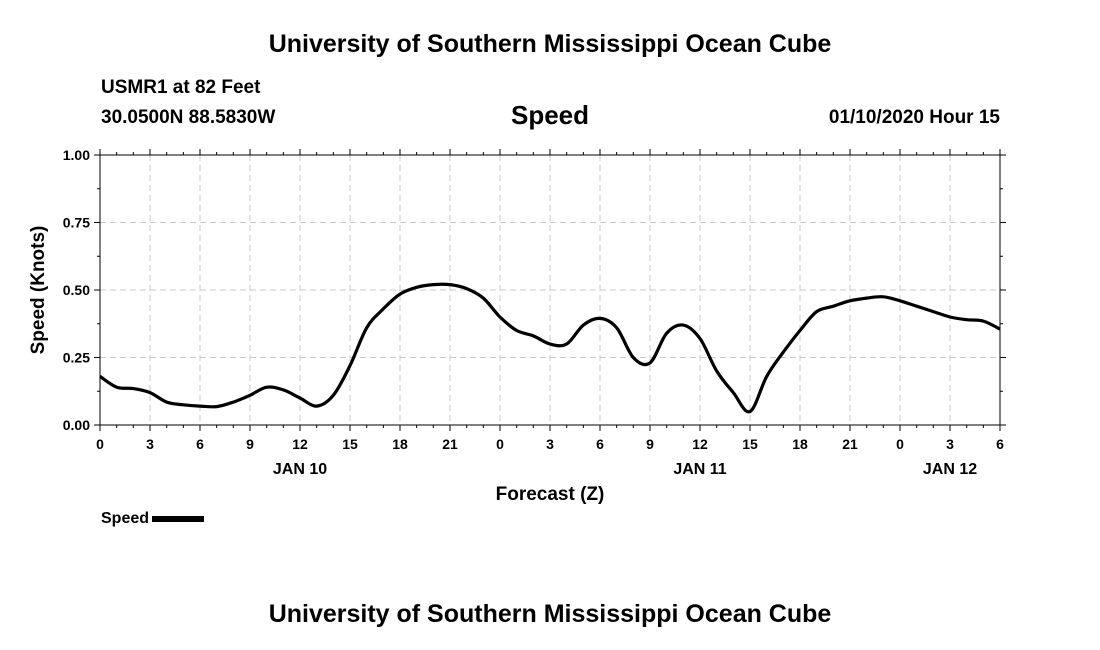 This screenshot has height=650, width=1100. What do you see at coordinates (699, 469) in the screenshot?
I see `date-label: JAN 11` at bounding box center [699, 469].